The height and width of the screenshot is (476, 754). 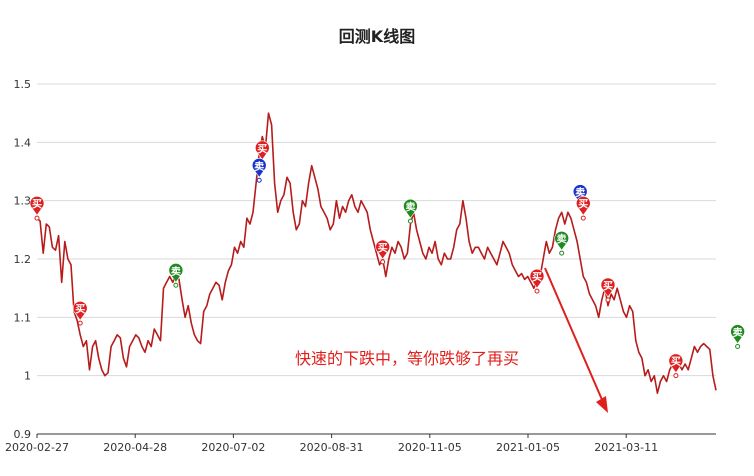 I want to click on arrow-head, so click(x=602, y=404).